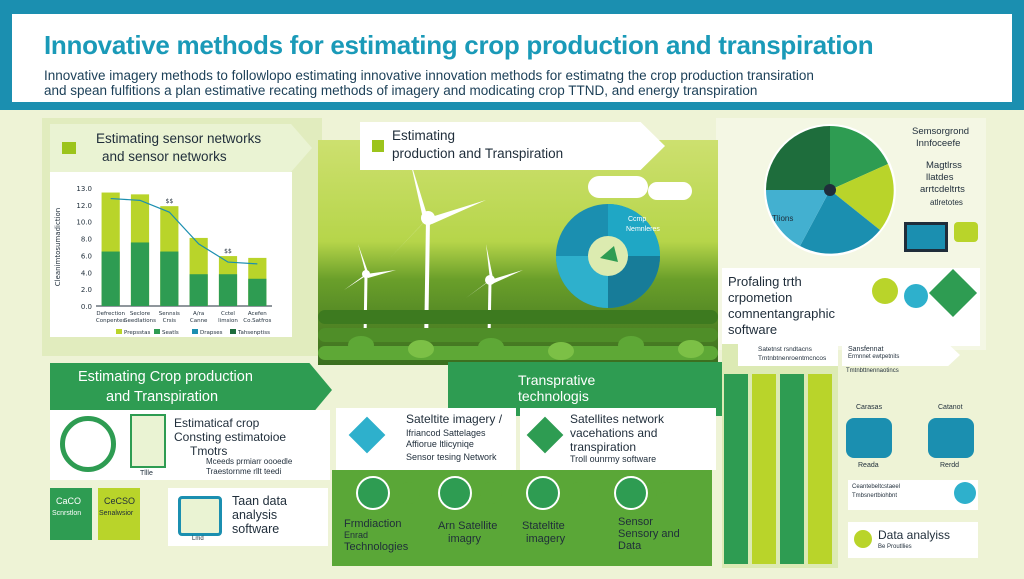 The width and height of the screenshot is (1024, 579). Describe the element at coordinates (630, 546) in the screenshot. I see `tile-label-4c: Data` at that location.